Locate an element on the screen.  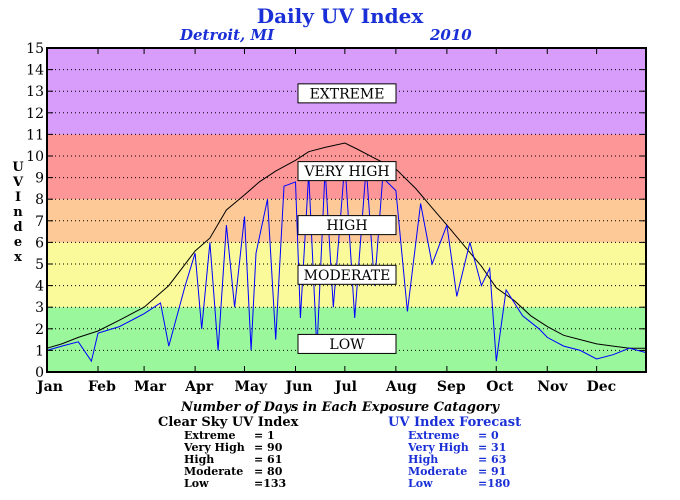
x-axis-label: Number of Days in Each Exposure Catagory is located at coordinates (340, 407).